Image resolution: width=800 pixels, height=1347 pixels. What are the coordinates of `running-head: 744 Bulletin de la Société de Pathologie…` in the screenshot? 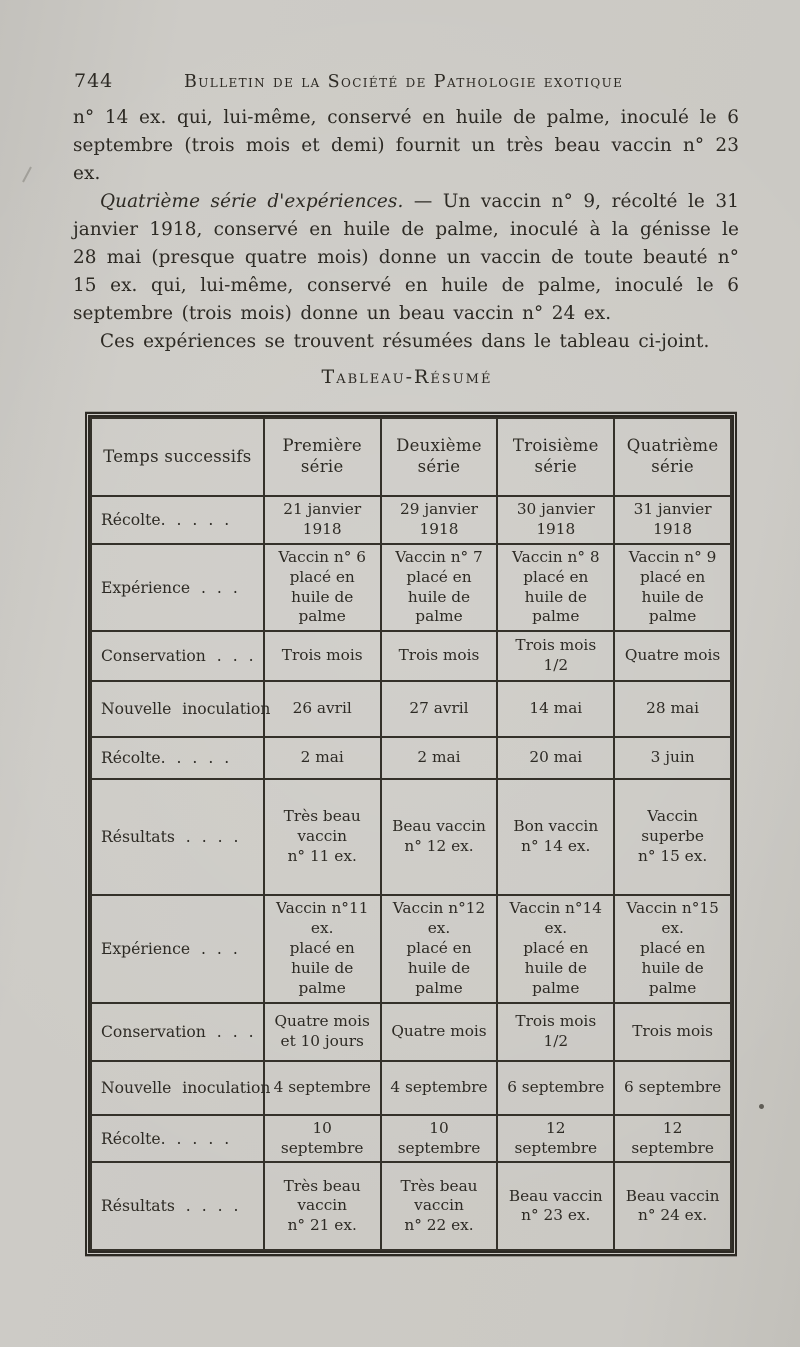 It's located at (402, 81).